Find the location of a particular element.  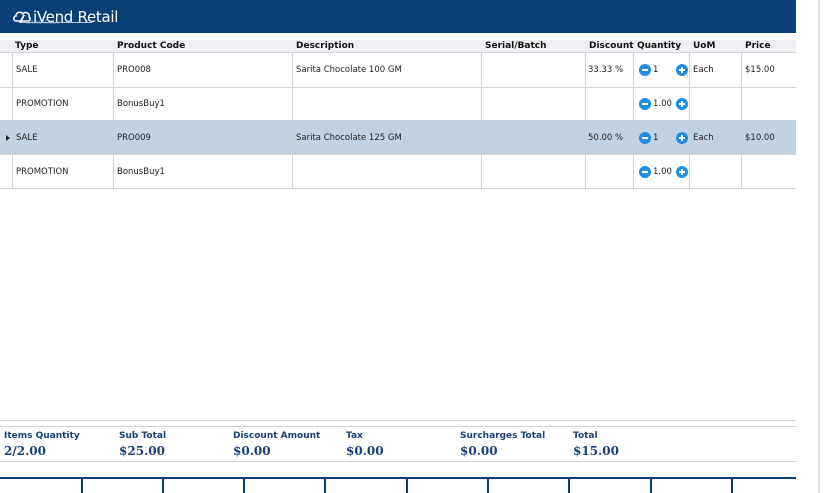

col-header-price: Price is located at coordinates (758, 46).